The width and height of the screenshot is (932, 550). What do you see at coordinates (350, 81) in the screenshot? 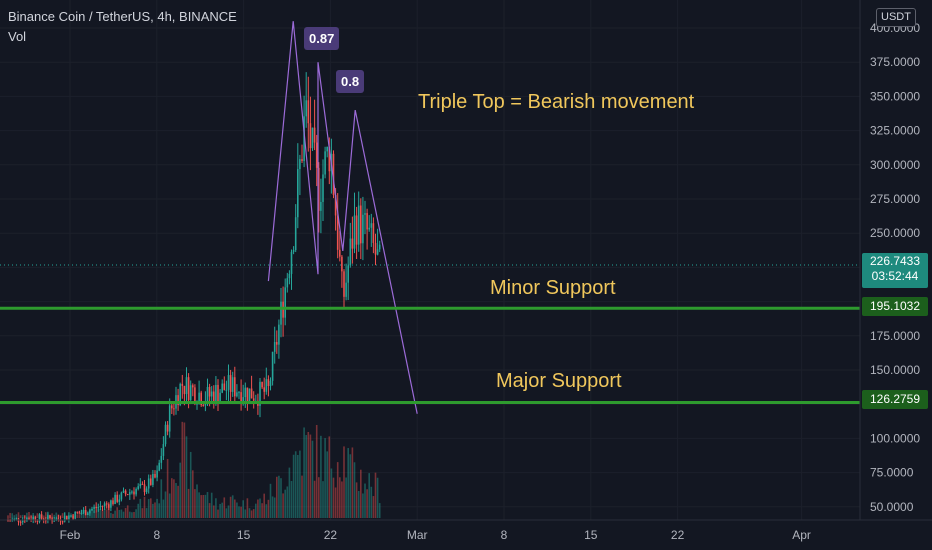
I see `peak2-label: 0.8` at bounding box center [350, 81].